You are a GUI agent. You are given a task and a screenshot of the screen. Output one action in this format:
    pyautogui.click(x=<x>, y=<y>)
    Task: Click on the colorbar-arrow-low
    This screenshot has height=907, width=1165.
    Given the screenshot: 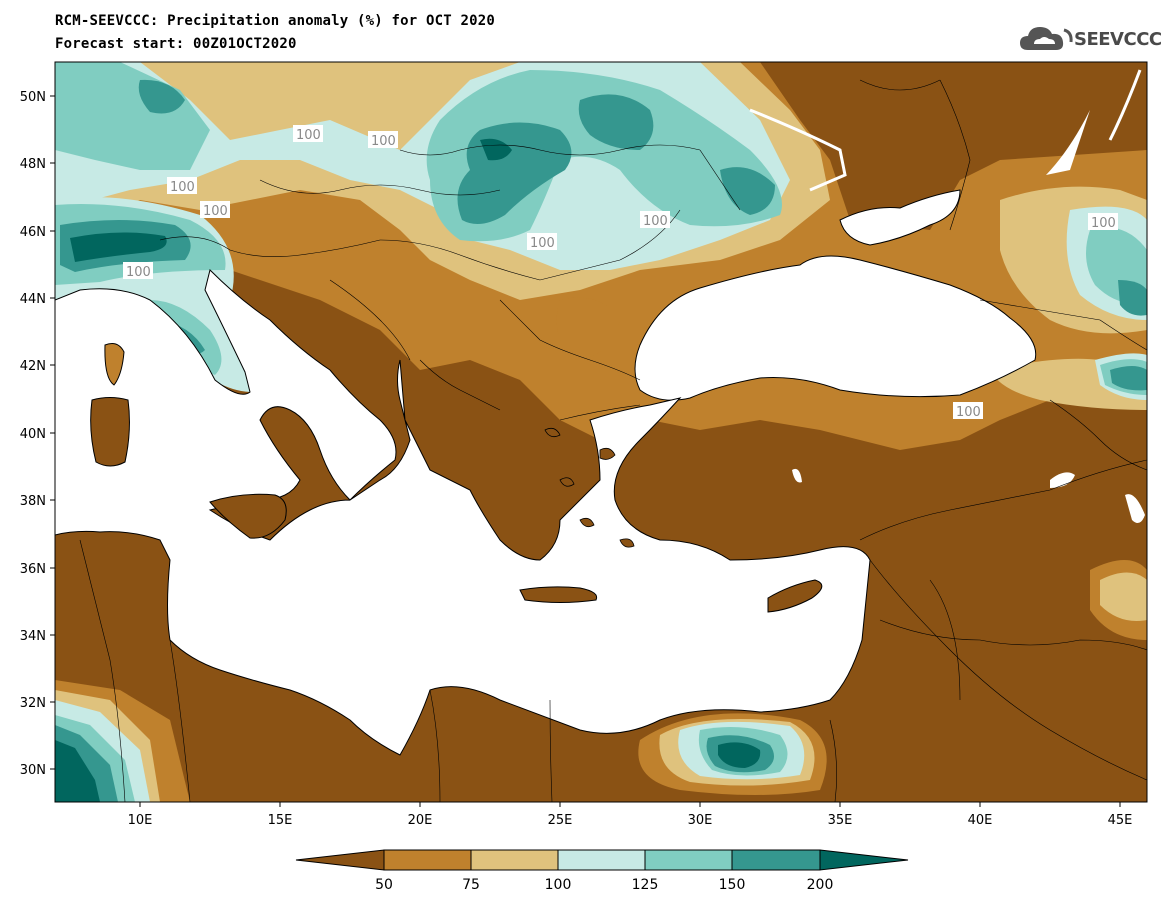 What is the action you would take?
    pyautogui.click(x=340, y=860)
    